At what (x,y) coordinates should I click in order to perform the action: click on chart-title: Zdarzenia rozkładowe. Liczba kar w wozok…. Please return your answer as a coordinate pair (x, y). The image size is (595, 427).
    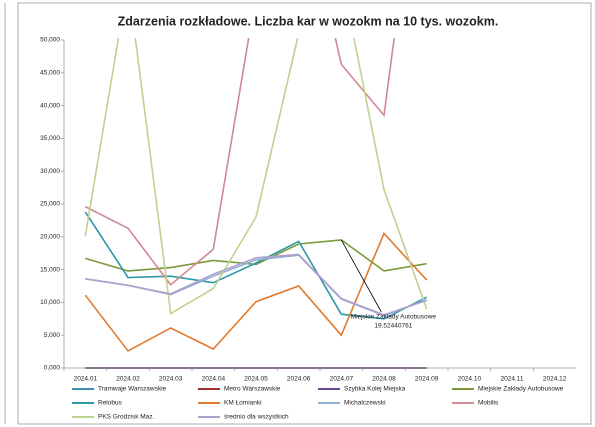
    Looking at the image, I should click on (308, 21).